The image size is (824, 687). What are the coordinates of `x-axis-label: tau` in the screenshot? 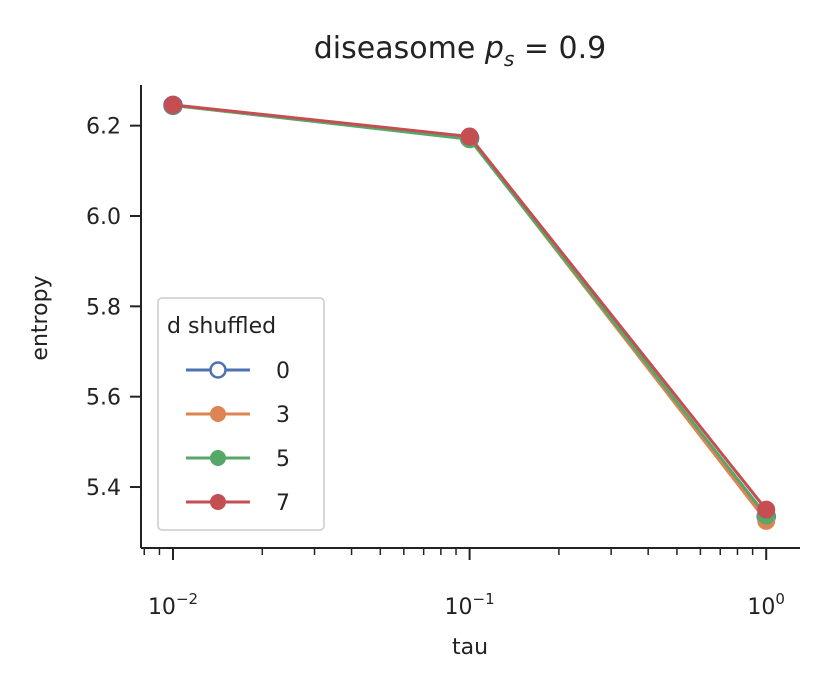 It's located at (470, 647).